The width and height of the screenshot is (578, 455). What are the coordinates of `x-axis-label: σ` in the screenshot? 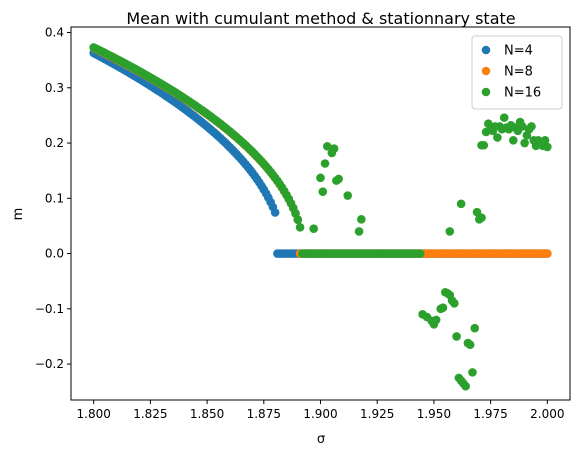 It's located at (321, 439).